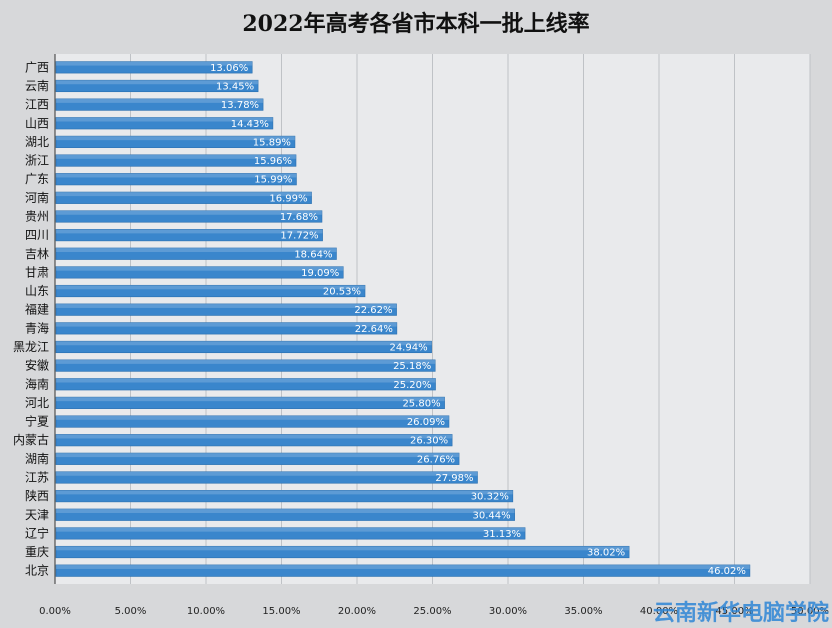  Describe the element at coordinates (37, 161) in the screenshot. I see `category-label: 浙江` at that location.